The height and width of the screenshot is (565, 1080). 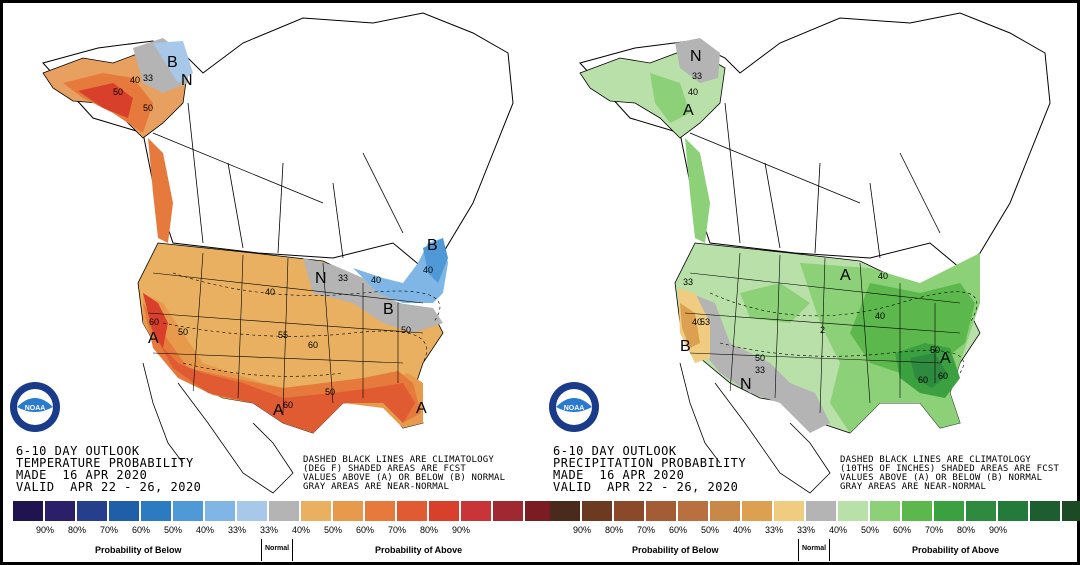 I want to click on caption-normal: Normal, so click(x=277, y=550).